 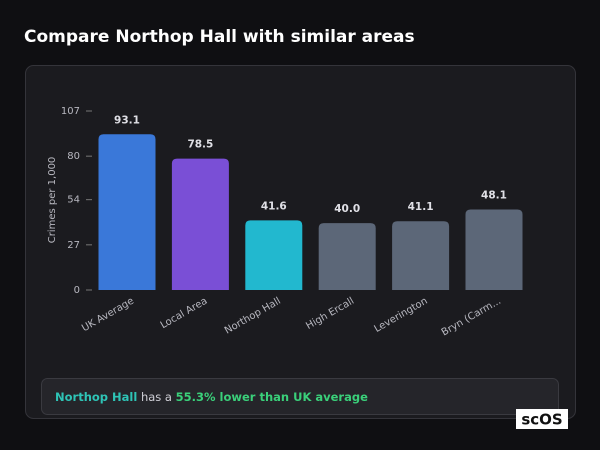 I want to click on logo: scOS, so click(x=541, y=420).